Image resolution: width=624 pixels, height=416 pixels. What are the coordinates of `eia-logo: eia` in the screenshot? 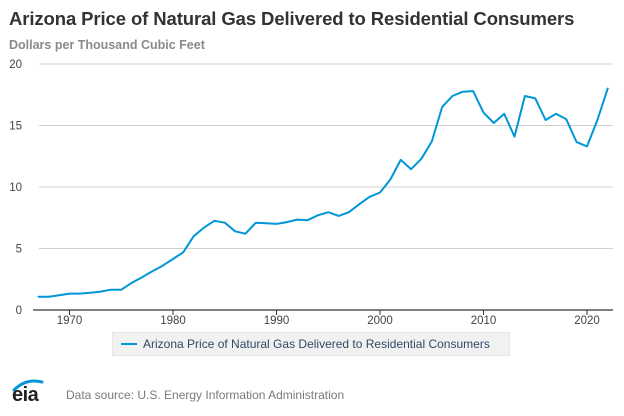 It's located at (28, 392).